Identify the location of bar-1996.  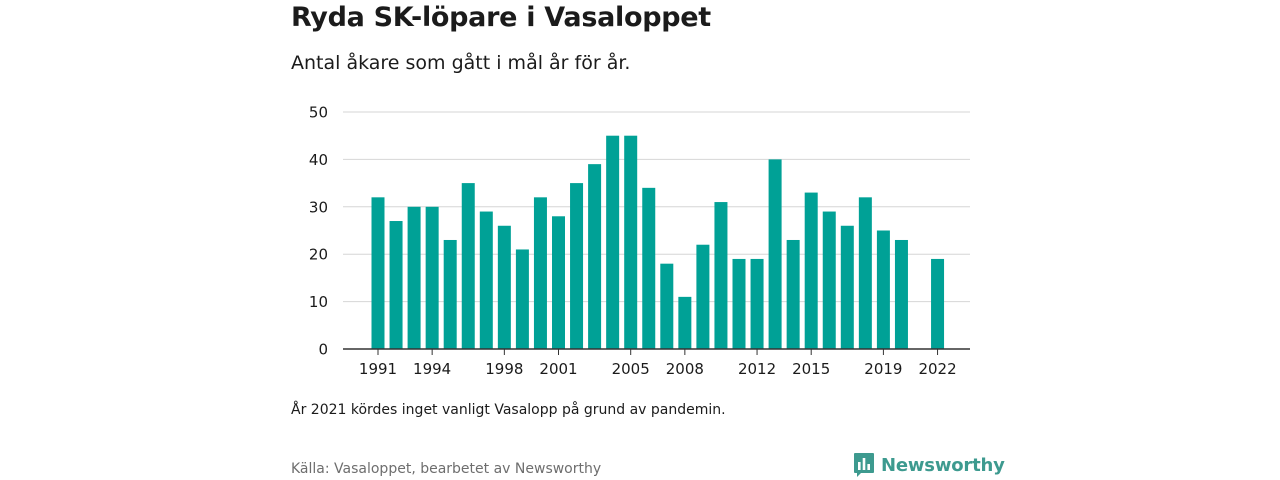
(468, 266).